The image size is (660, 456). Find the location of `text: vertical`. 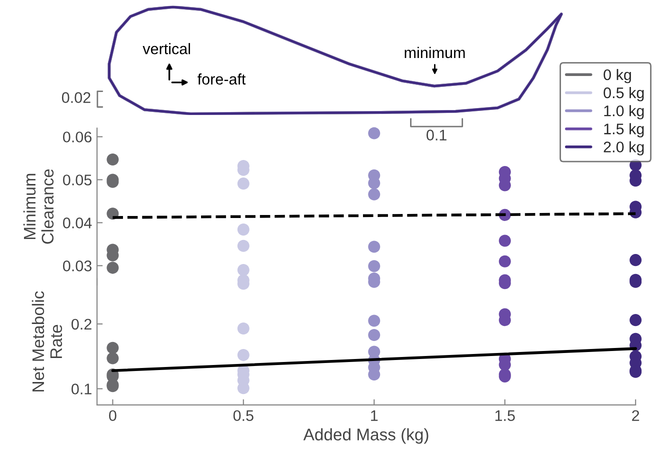

text: vertical is located at coordinates (166, 48).